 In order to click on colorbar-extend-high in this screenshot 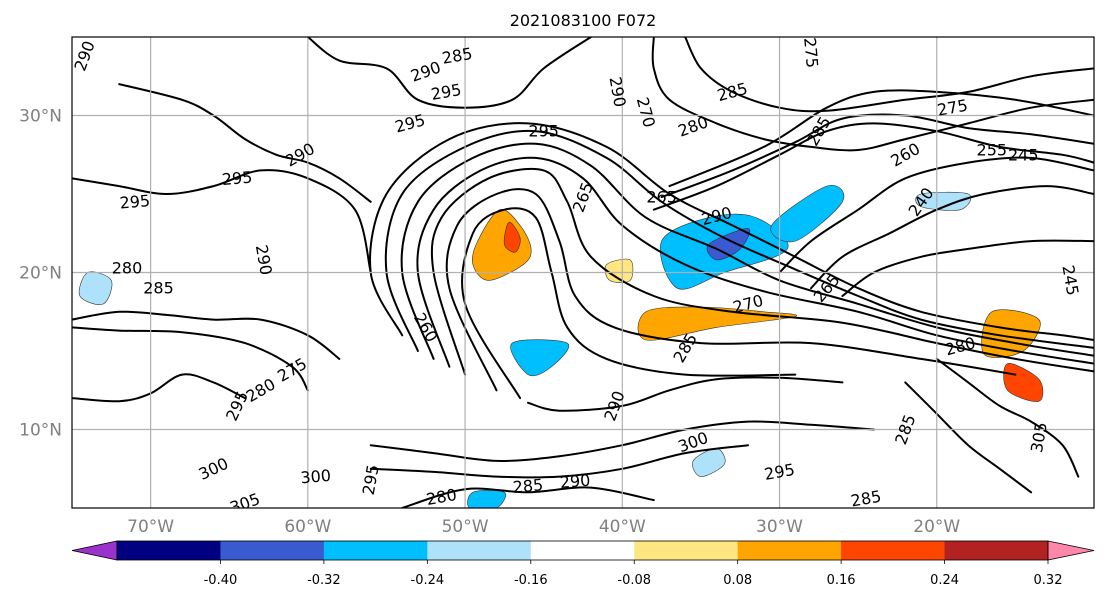, I will do `click(1071, 550)`.